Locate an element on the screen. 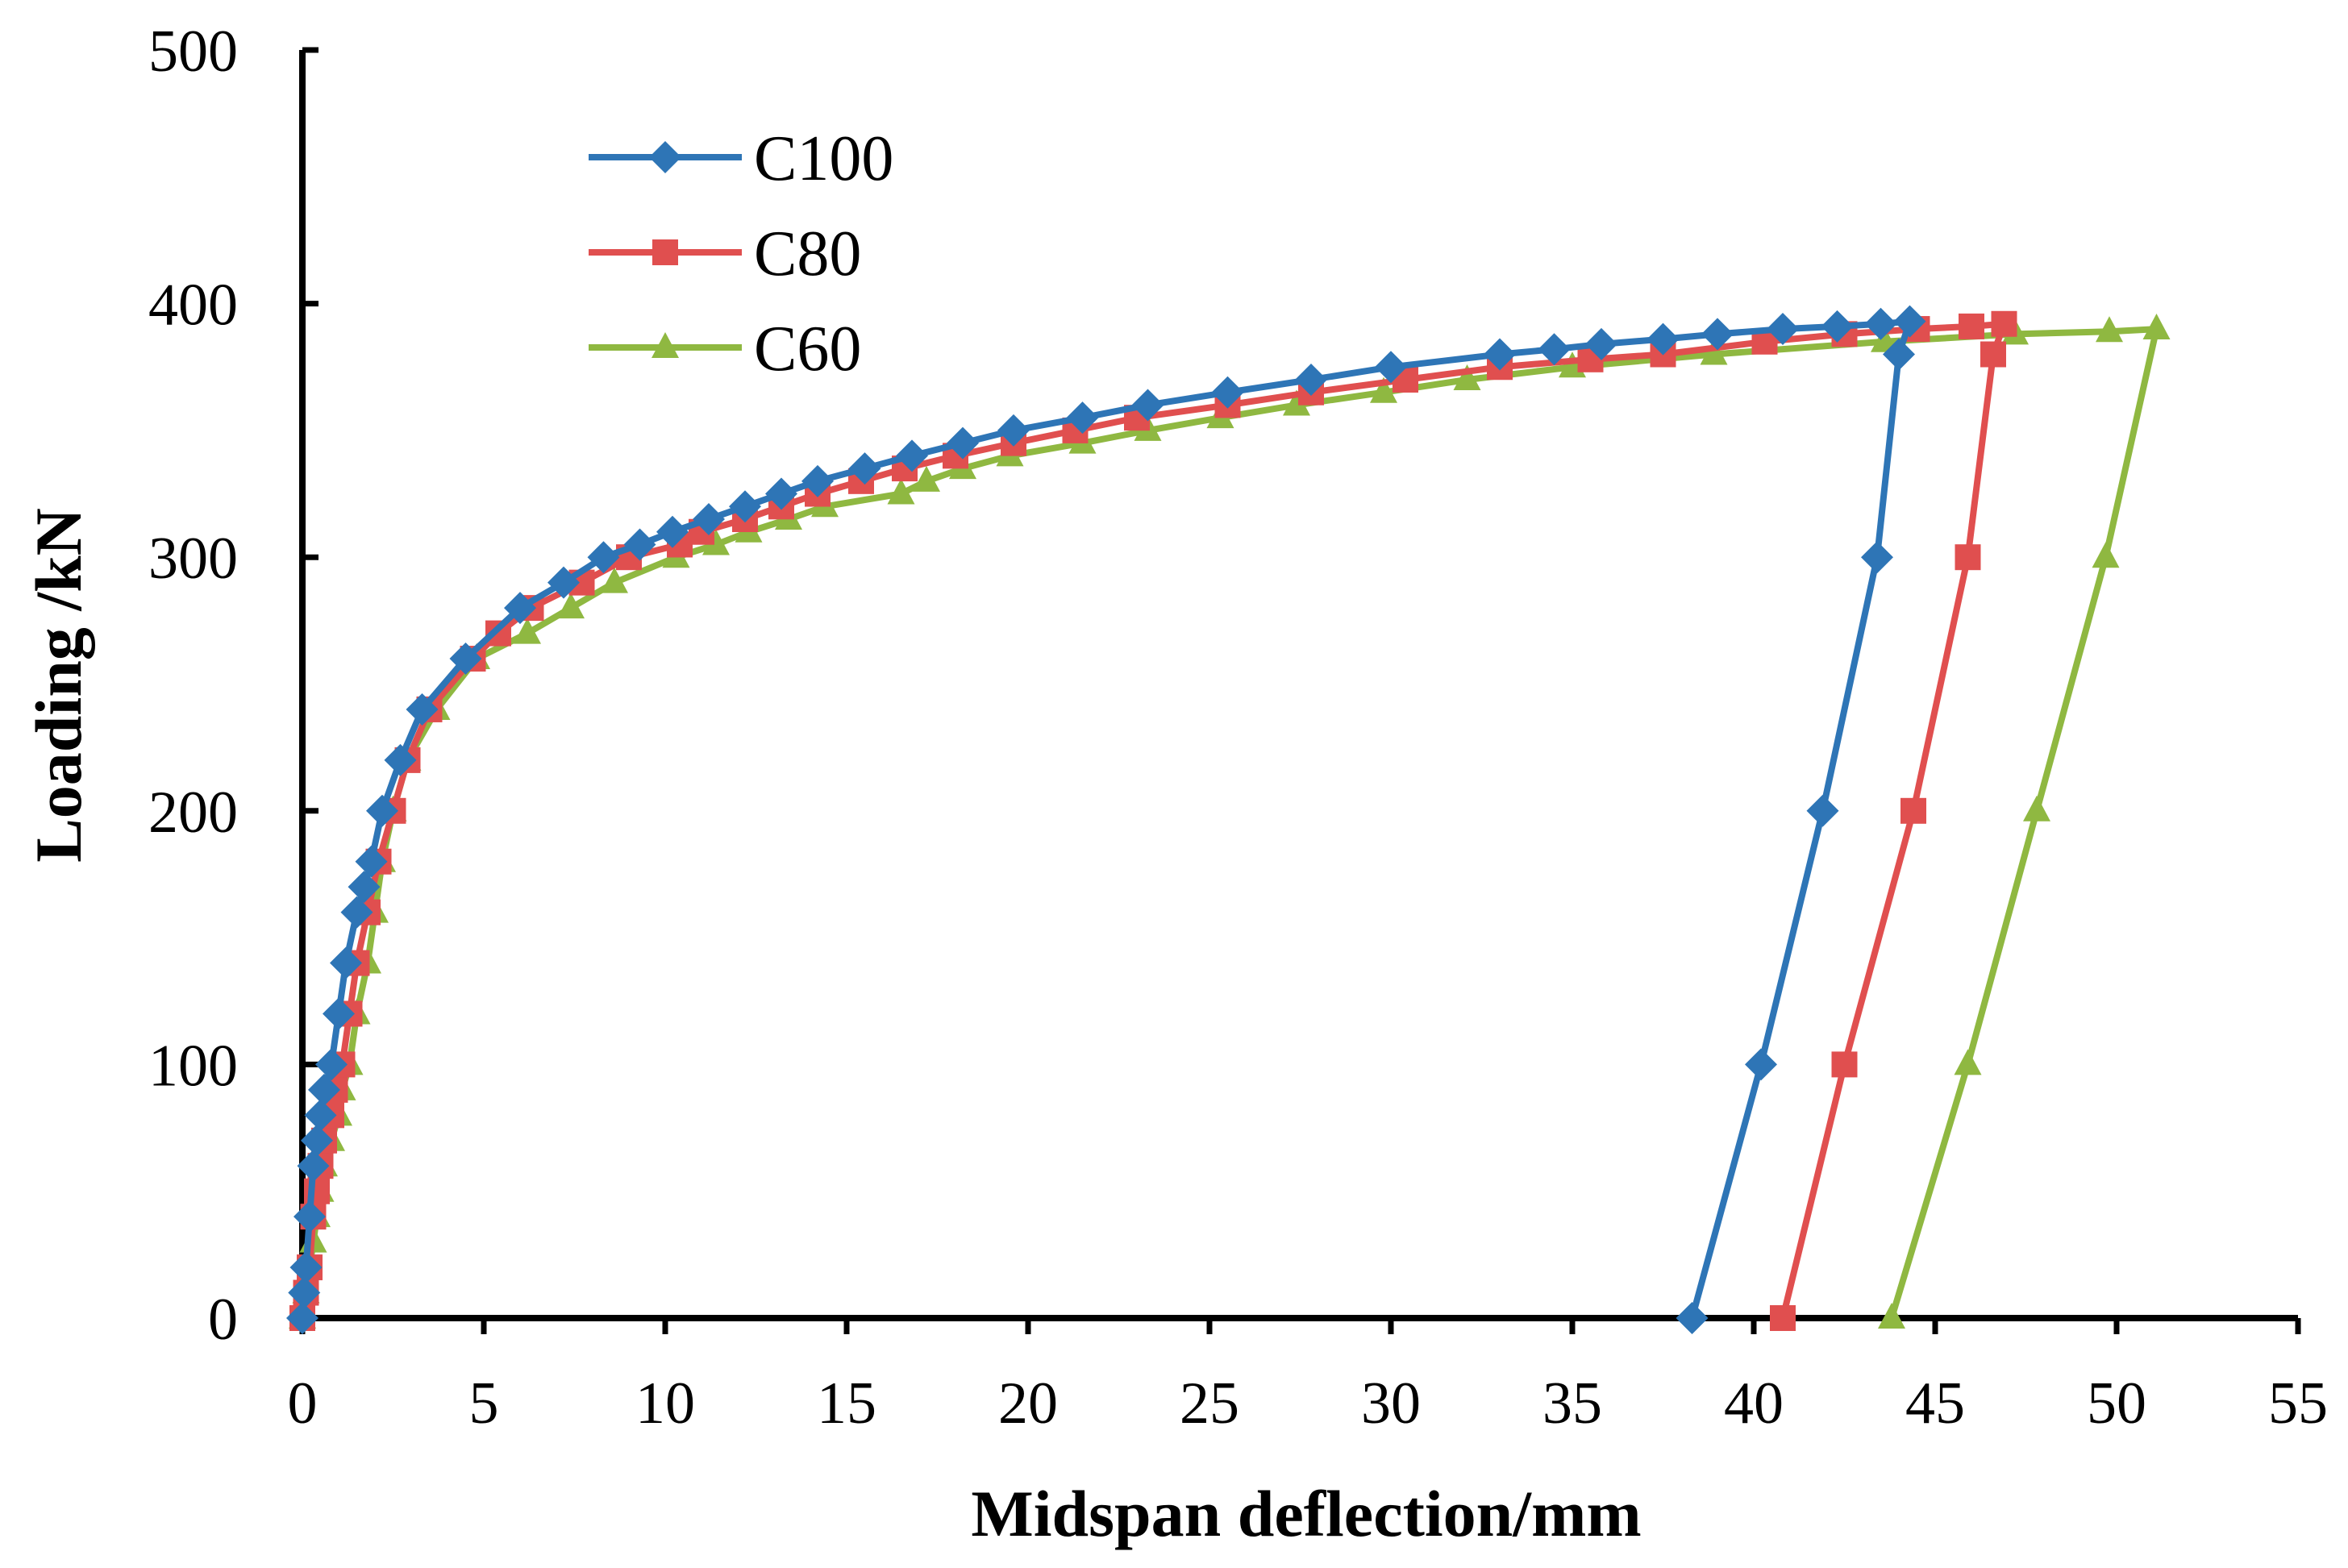 Image resolution: width=2348 pixels, height=1568 pixels. legend-item-c60: C60 is located at coordinates (725, 349).